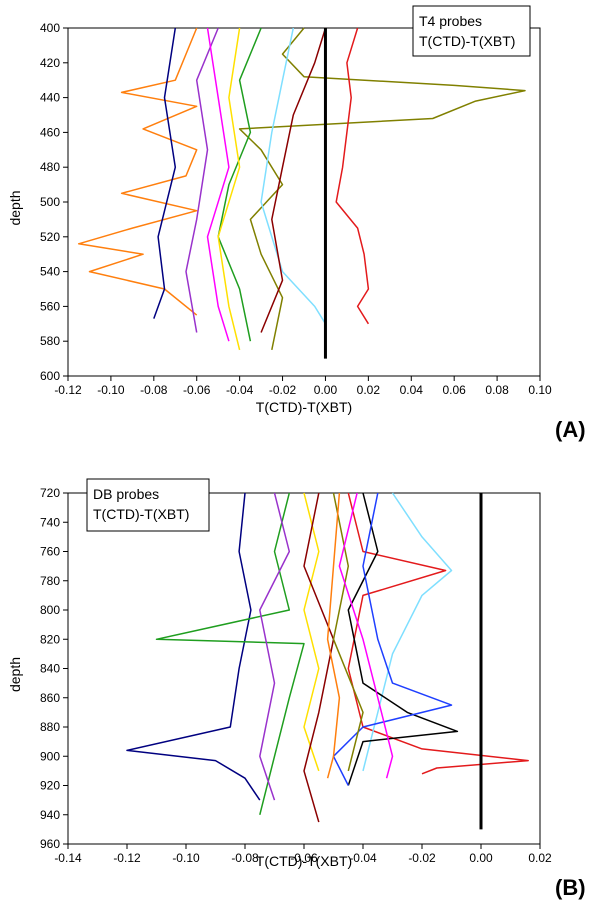 The width and height of the screenshot is (596, 900). Describe the element at coordinates (50, 669) in the screenshot. I see `y-tick-label: 840` at that location.